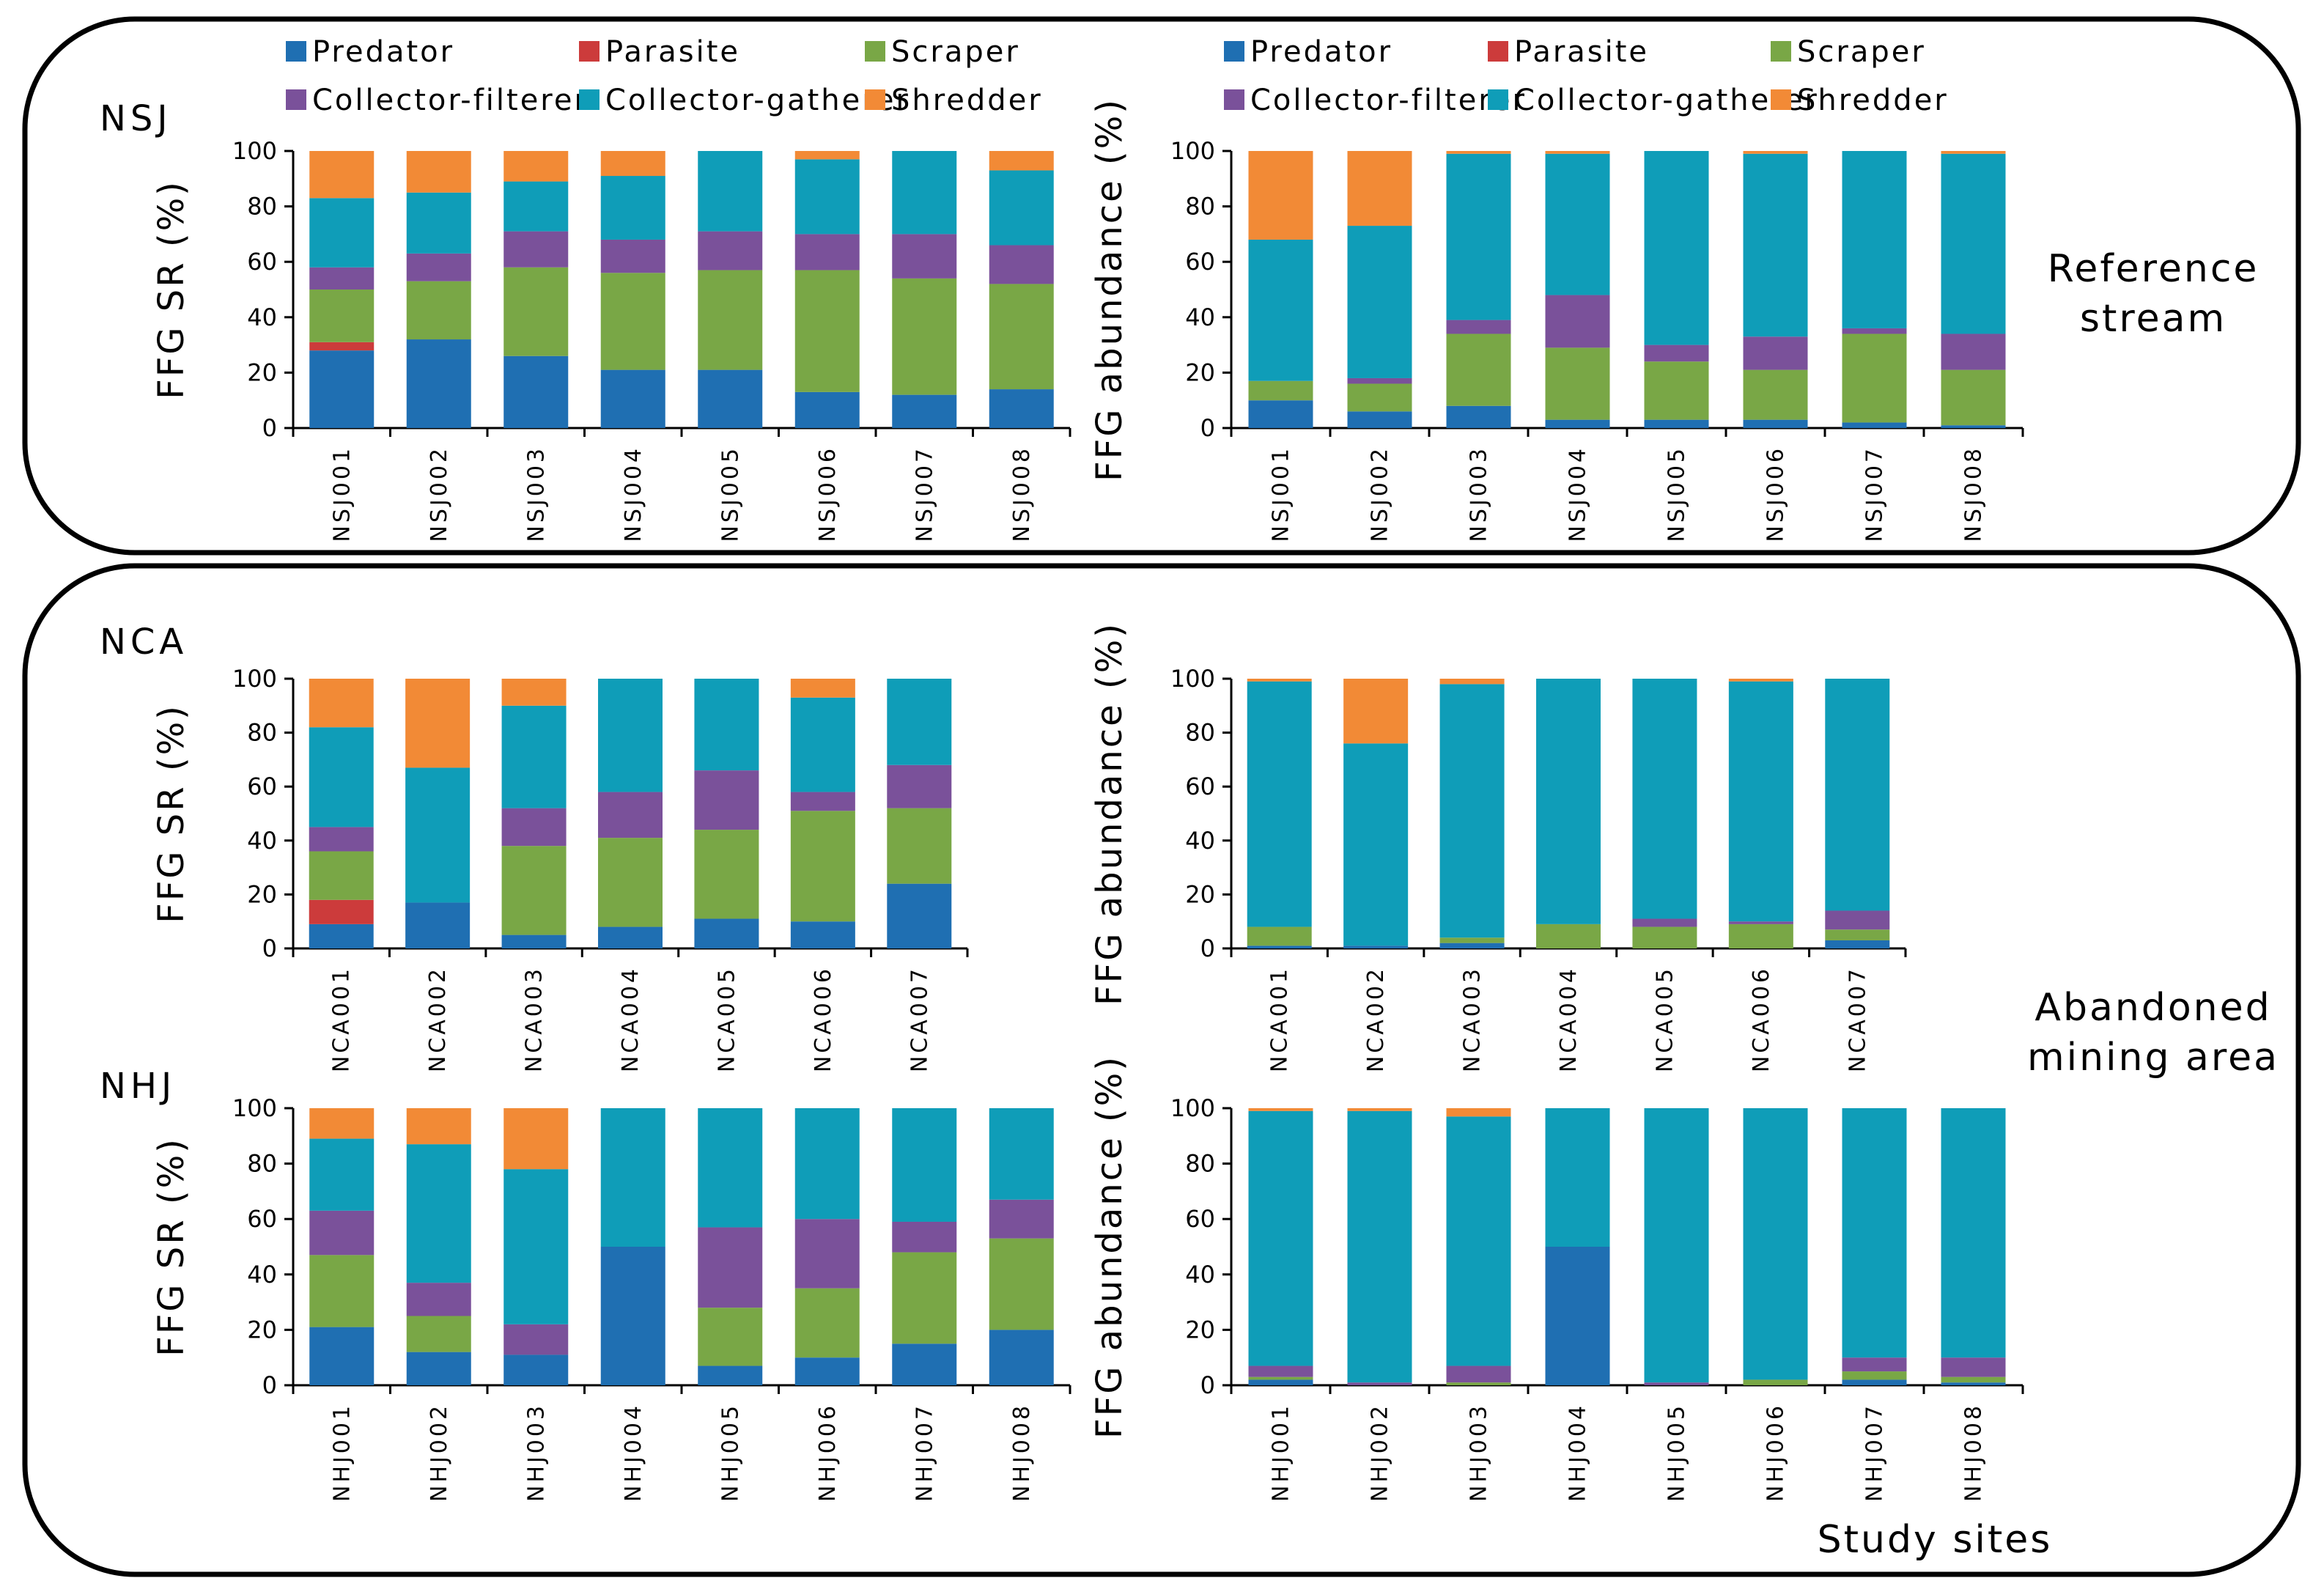 The height and width of the screenshot is (1589, 2324). What do you see at coordinates (1973, 1379) in the screenshot?
I see `bar-segment-scraper-nhj008` at bounding box center [1973, 1379].